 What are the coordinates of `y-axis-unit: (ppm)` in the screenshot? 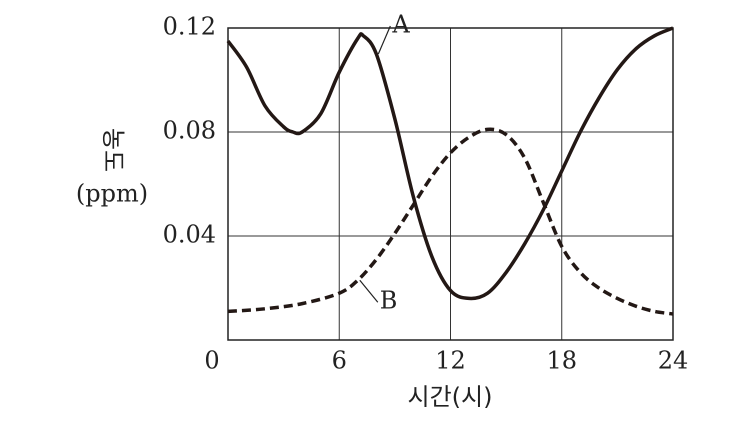 It's located at (112, 194).